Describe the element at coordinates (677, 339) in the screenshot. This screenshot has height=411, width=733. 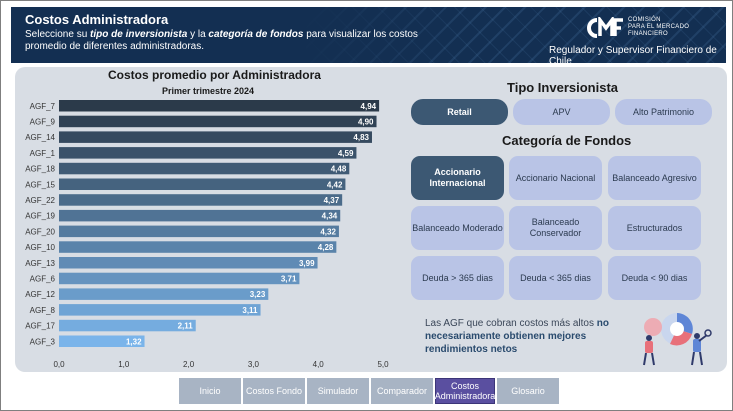
I see `people-chart-illustration-icon` at that location.